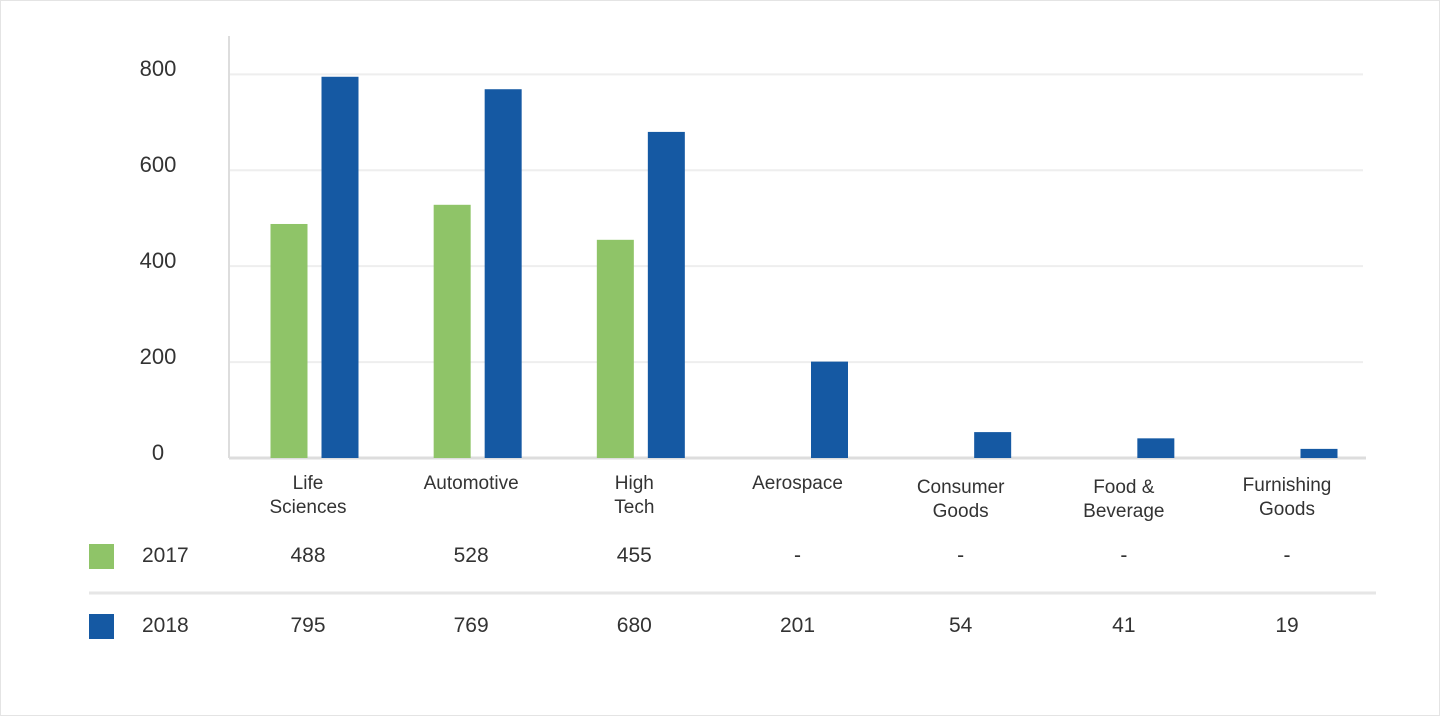  What do you see at coordinates (1287, 497) in the screenshot?
I see `x-tick-label: Furnishing Goods` at bounding box center [1287, 497].